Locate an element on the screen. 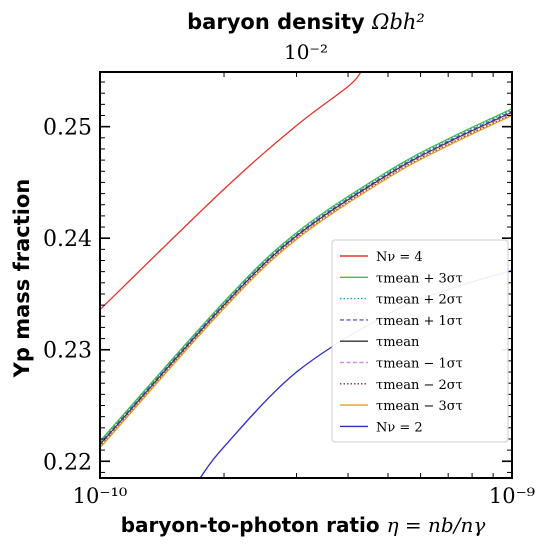  top-axis-title: baryon density Ωbh² is located at coordinates (306, 22).